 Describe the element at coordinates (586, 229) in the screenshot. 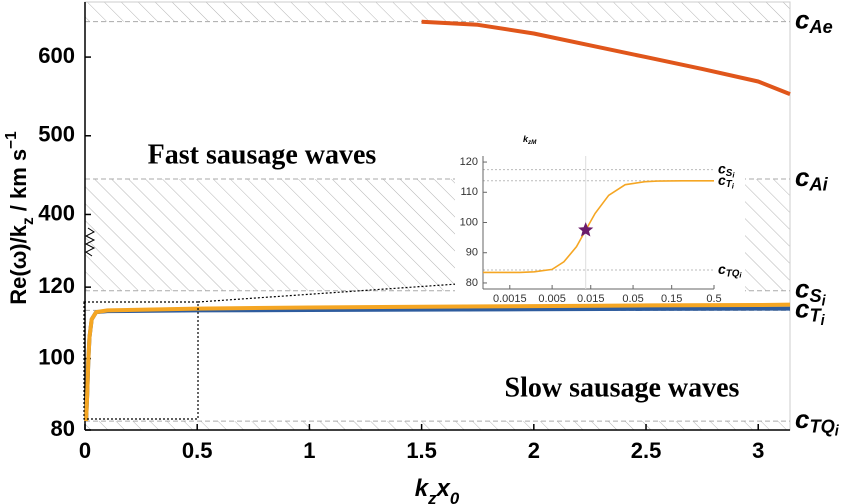

I see `star-marker` at that location.